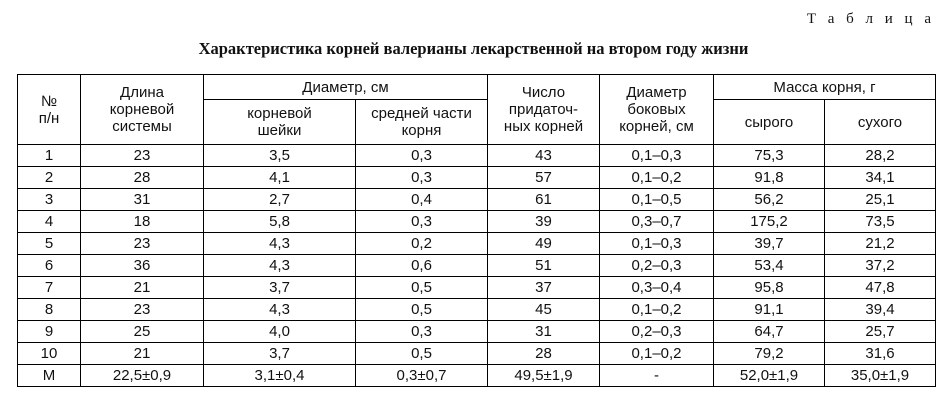  I want to click on table-cell: 175,2, so click(769, 221).